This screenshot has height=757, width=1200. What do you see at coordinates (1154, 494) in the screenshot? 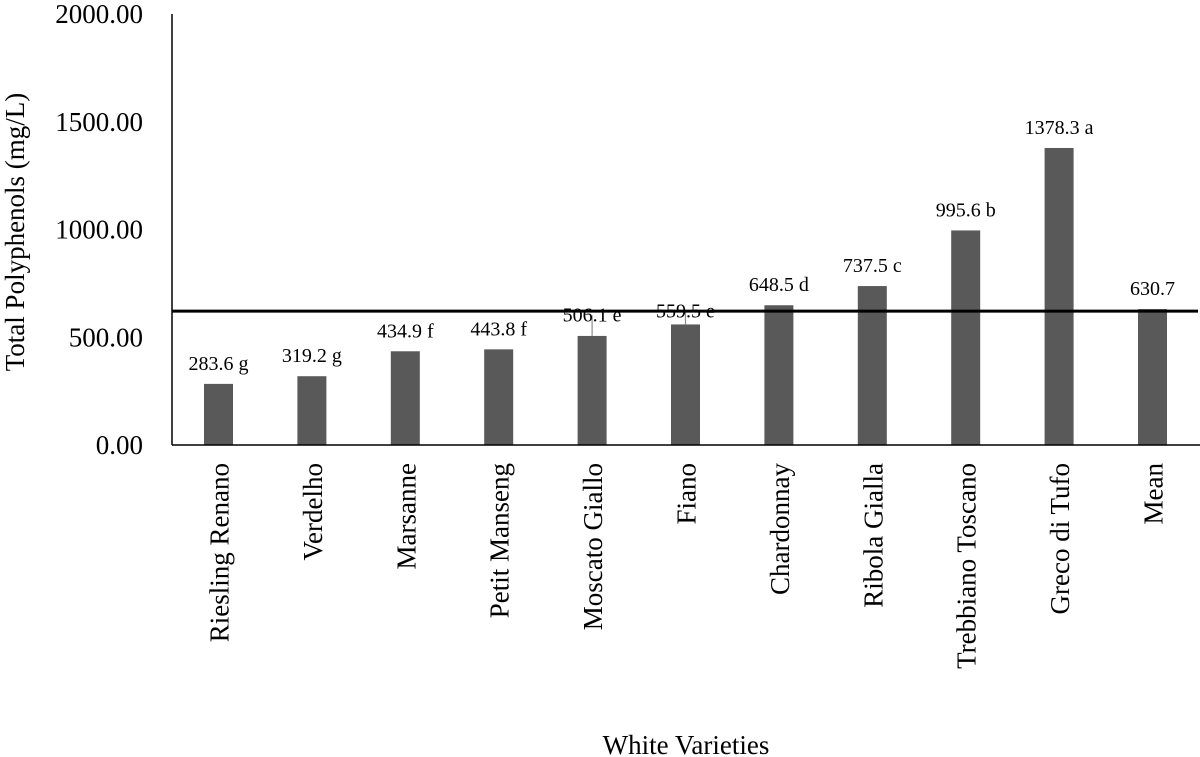
I see `x-tick-label: Mean` at bounding box center [1154, 494].